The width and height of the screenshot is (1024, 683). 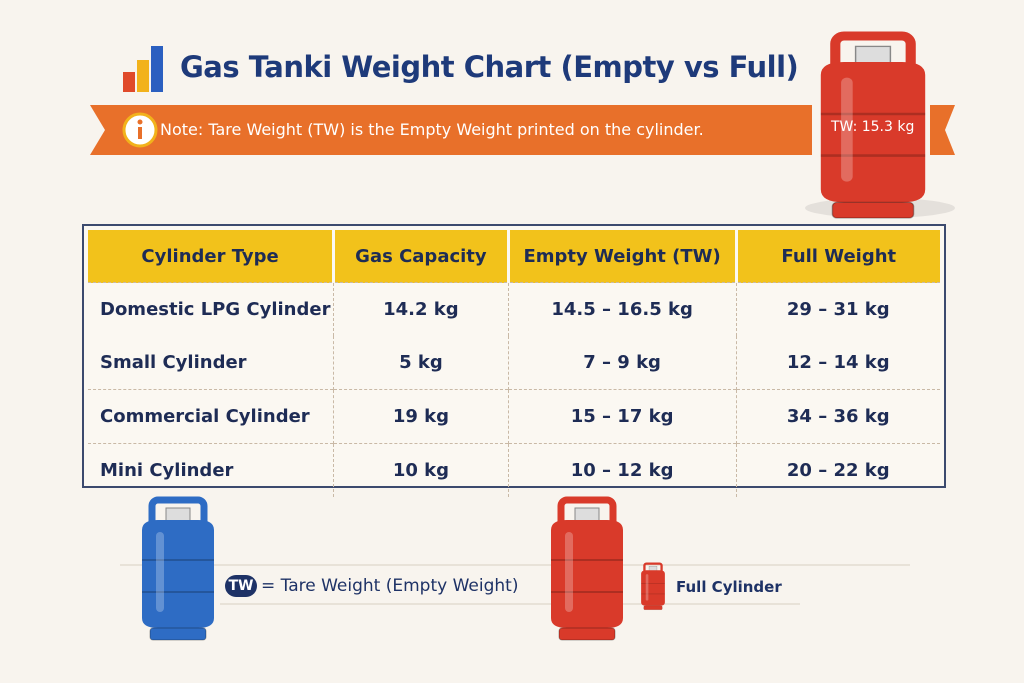 I want to click on table-cell: 34 – 36 kg, so click(x=837, y=416).